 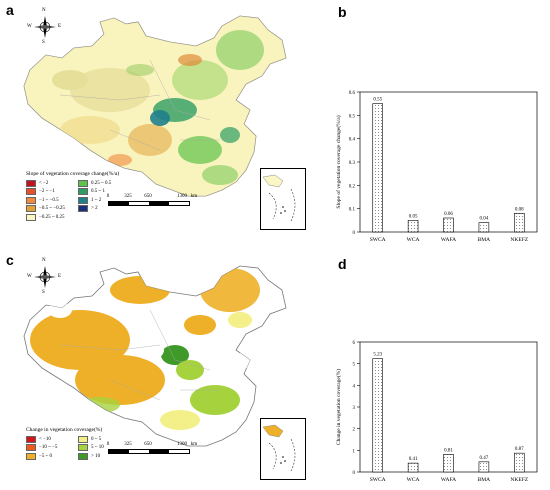 I want to click on y-tick-label: 6, so click(x=354, y=343).